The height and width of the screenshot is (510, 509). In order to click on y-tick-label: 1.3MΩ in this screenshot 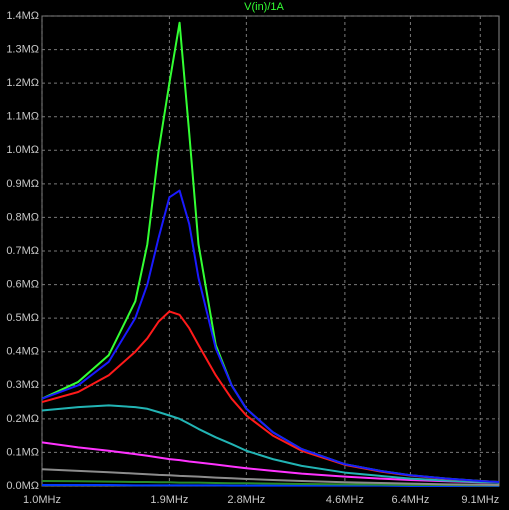, I will do `click(22, 49)`.